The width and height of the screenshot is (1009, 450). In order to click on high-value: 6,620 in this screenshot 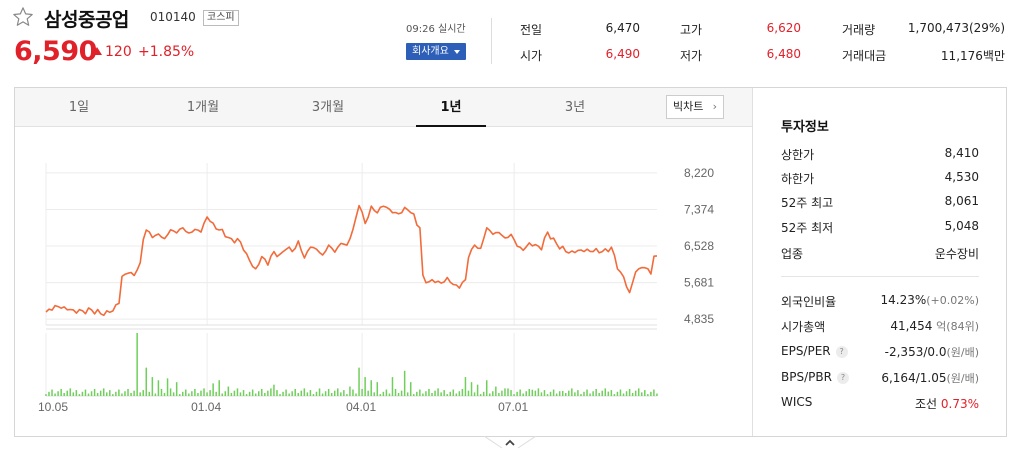, I will do `click(783, 28)`.